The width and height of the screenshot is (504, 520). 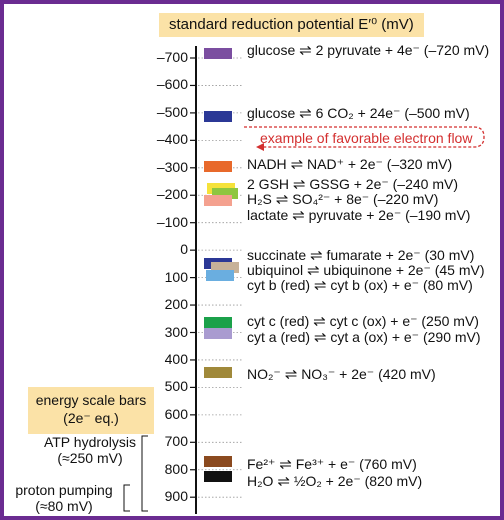 I want to click on products: 2 pyruvate + 4e⁻ (–720 mV), so click(x=402, y=50).